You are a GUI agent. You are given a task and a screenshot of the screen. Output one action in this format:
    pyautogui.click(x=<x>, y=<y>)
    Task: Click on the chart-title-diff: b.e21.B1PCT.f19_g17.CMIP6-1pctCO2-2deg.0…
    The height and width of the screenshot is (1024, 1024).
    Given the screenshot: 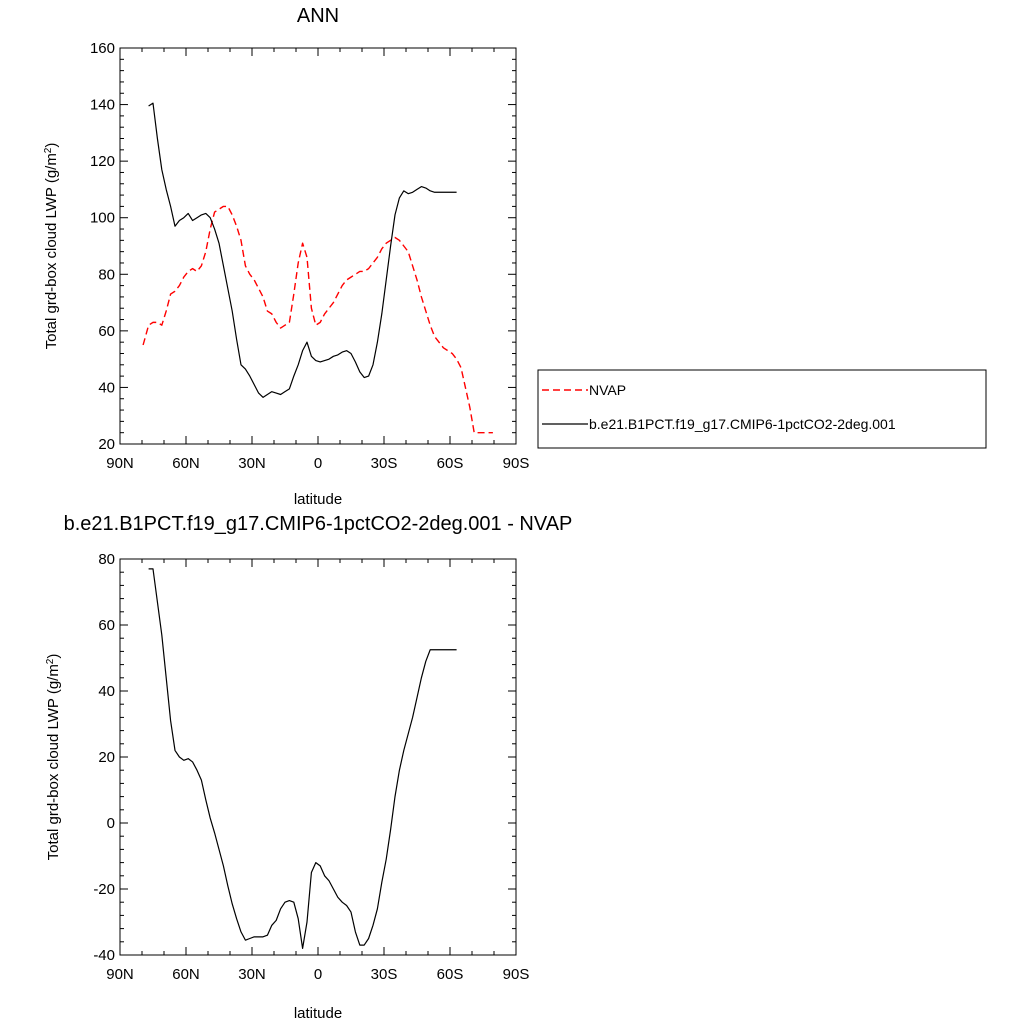 What is the action you would take?
    pyautogui.click(x=318, y=524)
    